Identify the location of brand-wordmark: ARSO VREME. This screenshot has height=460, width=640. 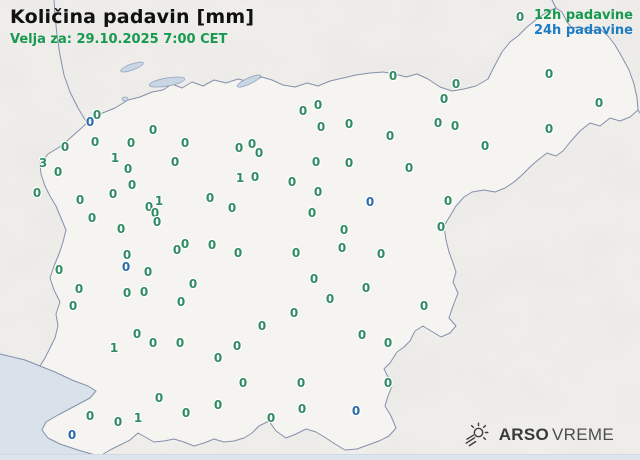
(556, 435).